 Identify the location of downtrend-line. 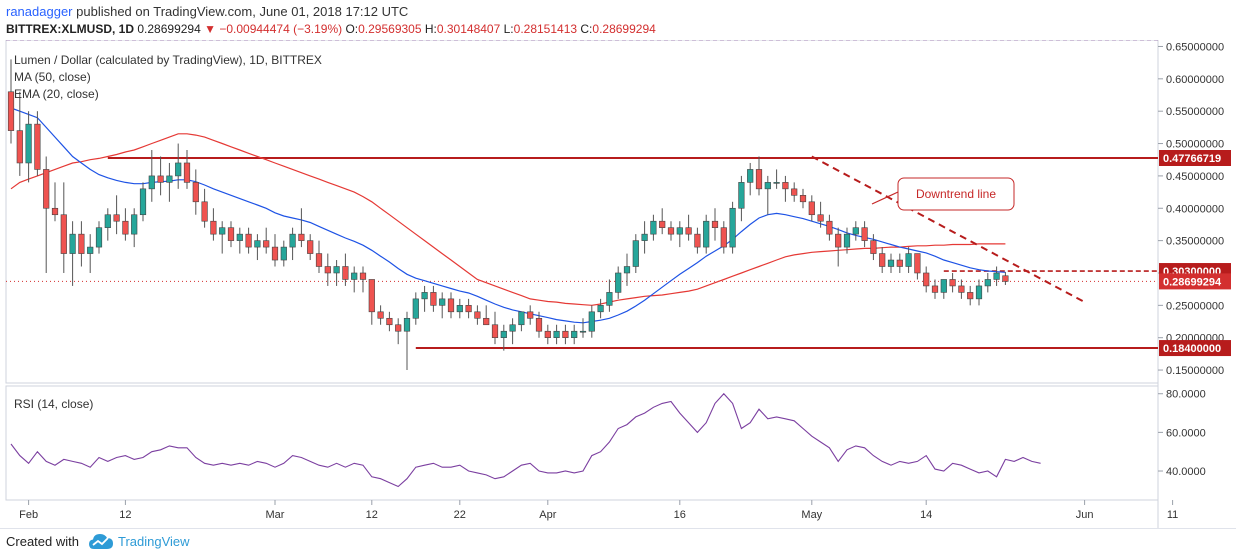
(948, 229).